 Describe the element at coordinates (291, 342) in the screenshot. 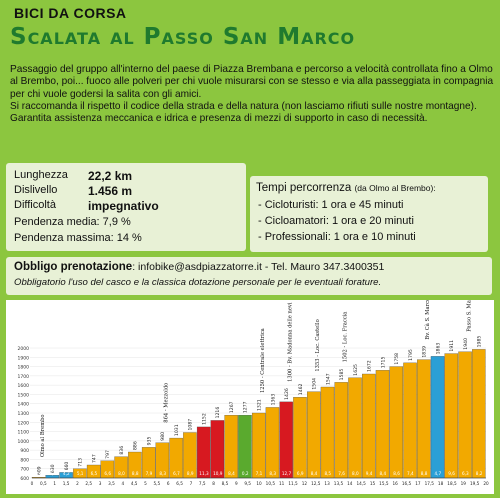

I see `place-label: 1300 - Bv. Madonna delle nevi` at that location.